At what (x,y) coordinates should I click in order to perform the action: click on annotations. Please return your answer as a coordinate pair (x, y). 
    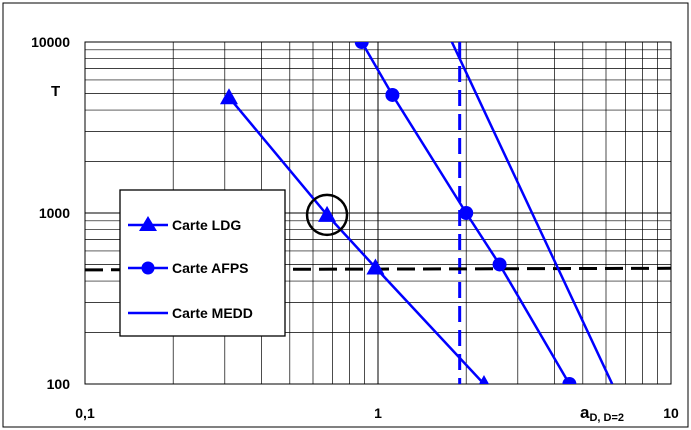
    Looking at the image, I should click on (327, 215).